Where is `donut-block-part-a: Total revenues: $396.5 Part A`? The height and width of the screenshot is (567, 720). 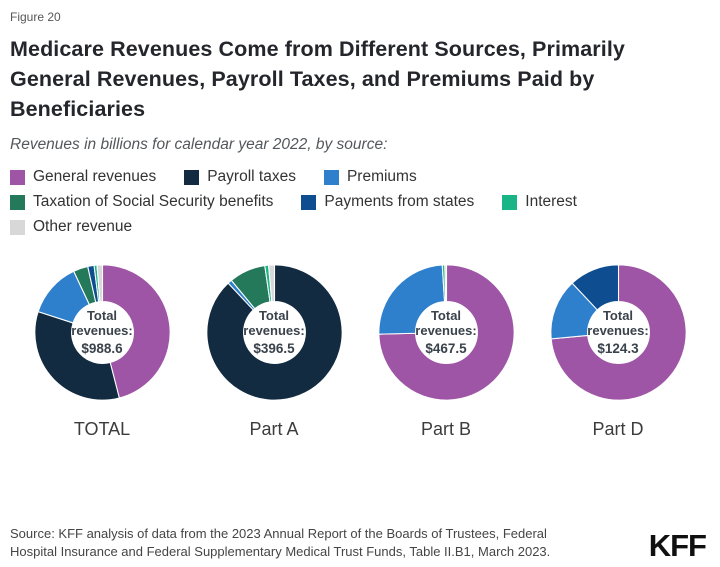
donut-block-part-a: Total revenues: $396.5 Part A is located at coordinates (274, 350).